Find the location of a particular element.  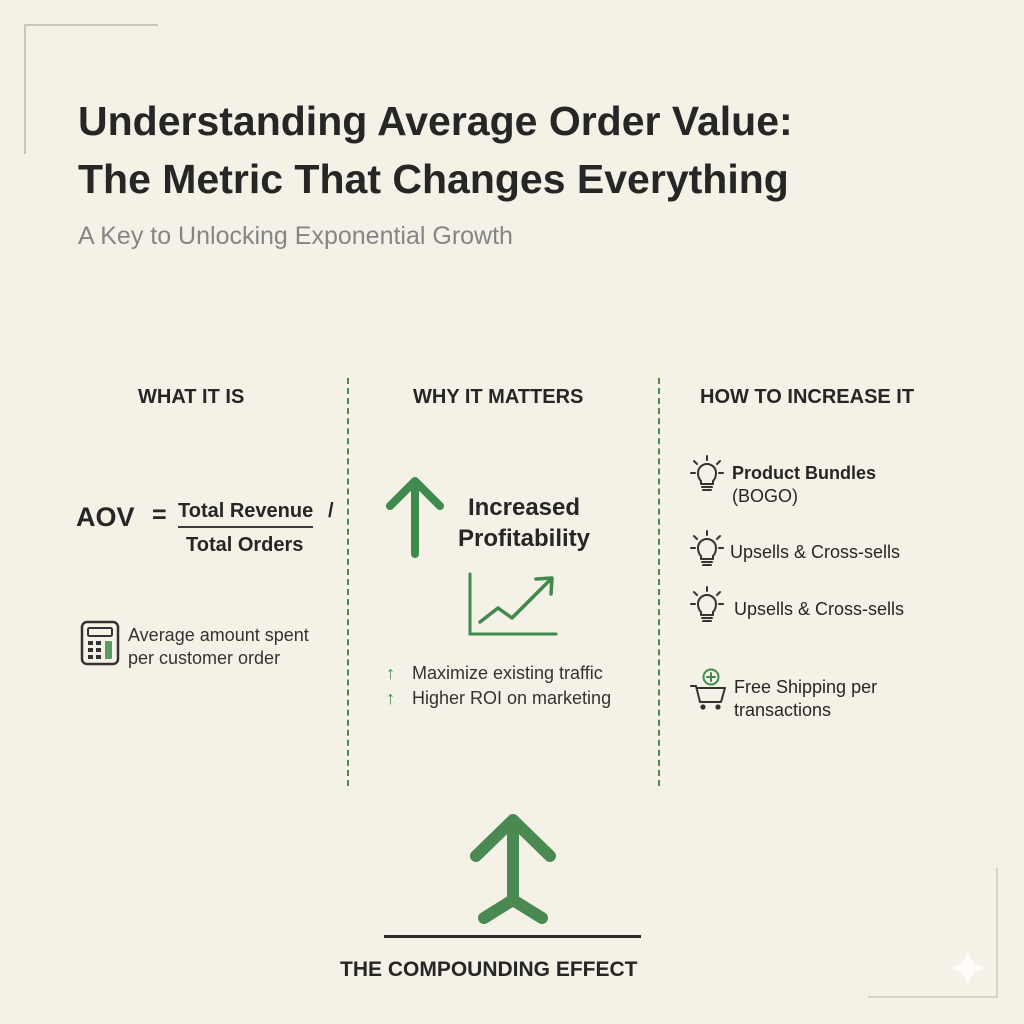

formula-lhs: AOV is located at coordinates (105, 517).